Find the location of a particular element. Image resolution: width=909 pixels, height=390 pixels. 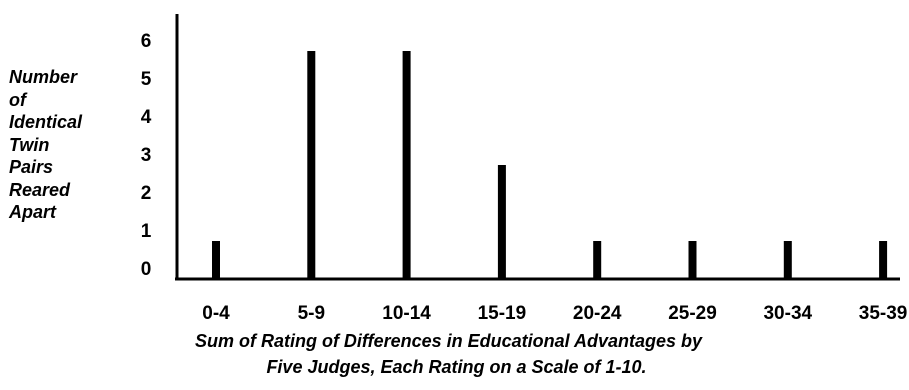

x-tick-label: 5-9 is located at coordinates (311, 313).